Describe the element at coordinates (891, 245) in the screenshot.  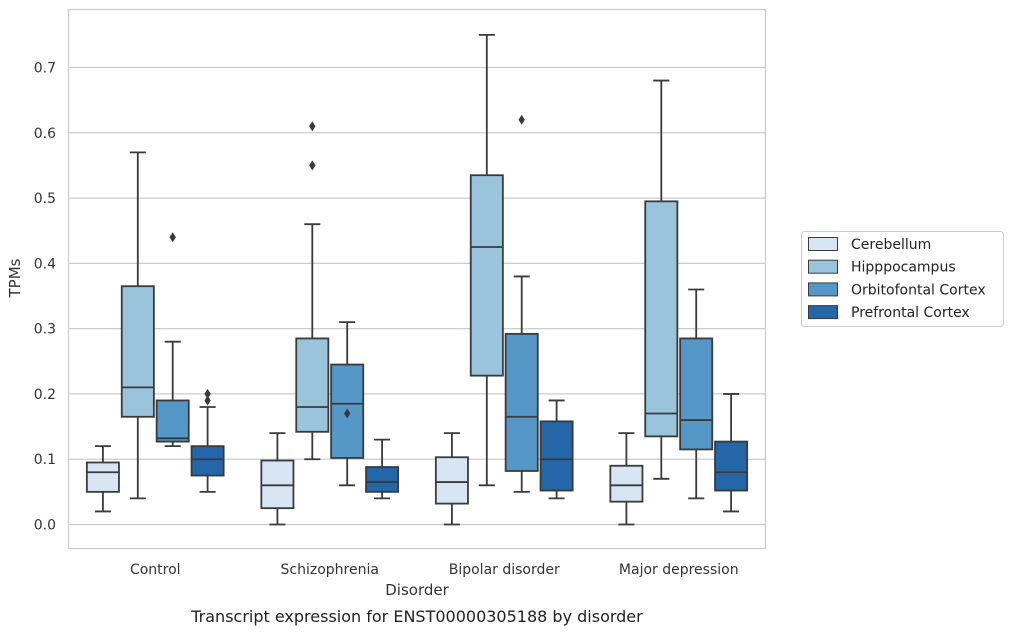
I see `legend-label: Cerebellum` at that location.